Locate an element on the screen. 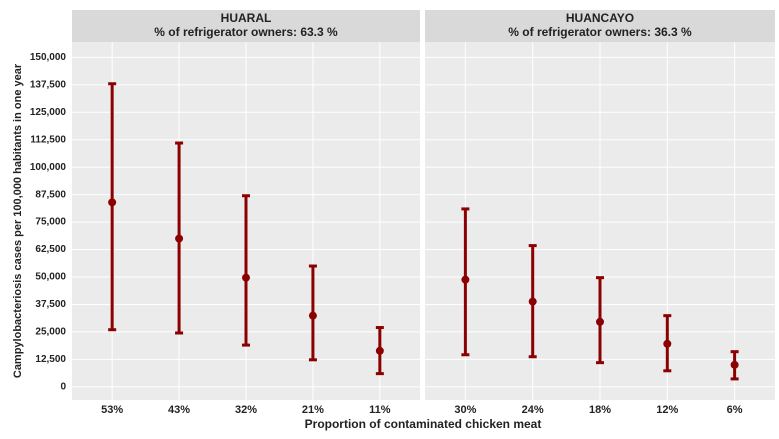 The height and width of the screenshot is (439, 779). y-tick-label: 62,500 is located at coordinates (50, 249).